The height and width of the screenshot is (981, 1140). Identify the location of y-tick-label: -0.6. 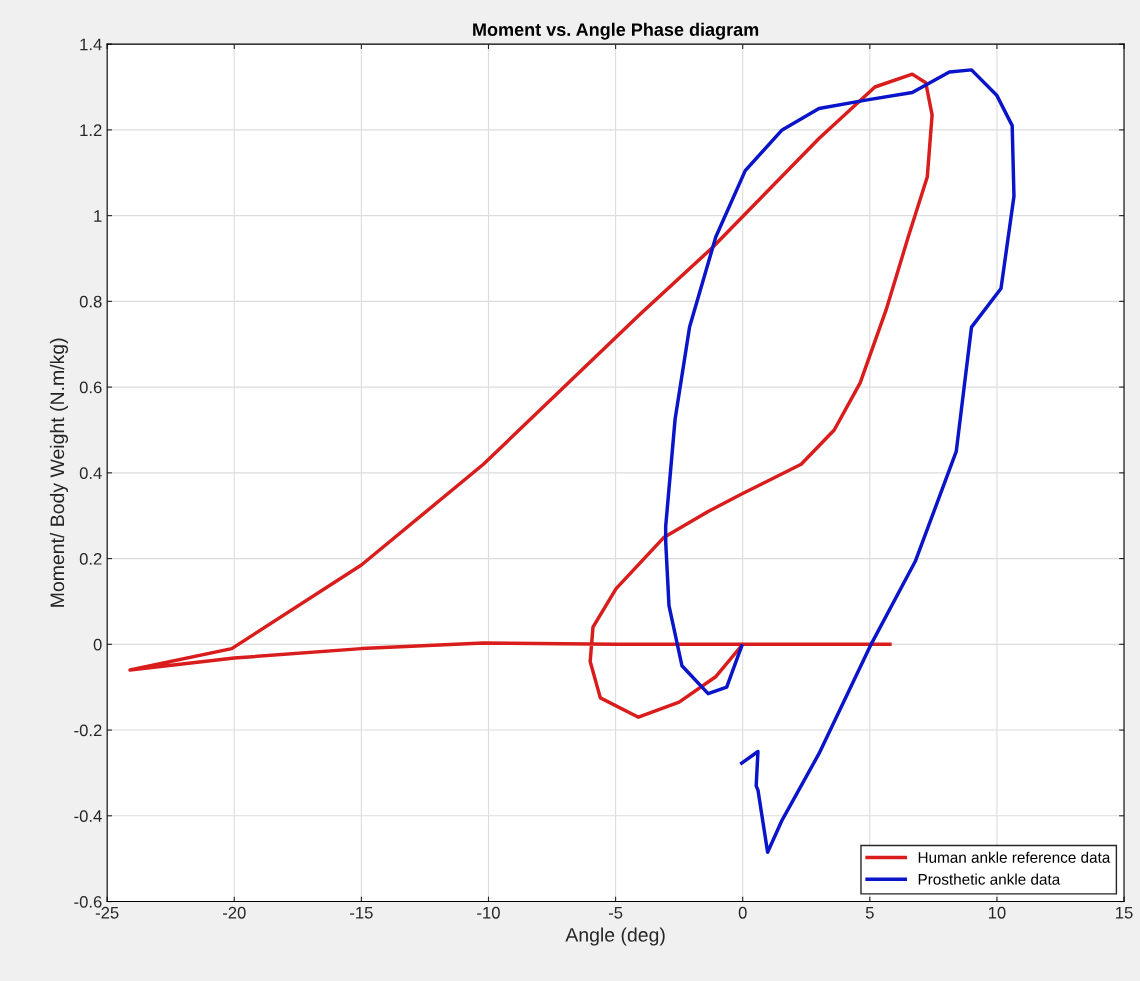
(88, 901).